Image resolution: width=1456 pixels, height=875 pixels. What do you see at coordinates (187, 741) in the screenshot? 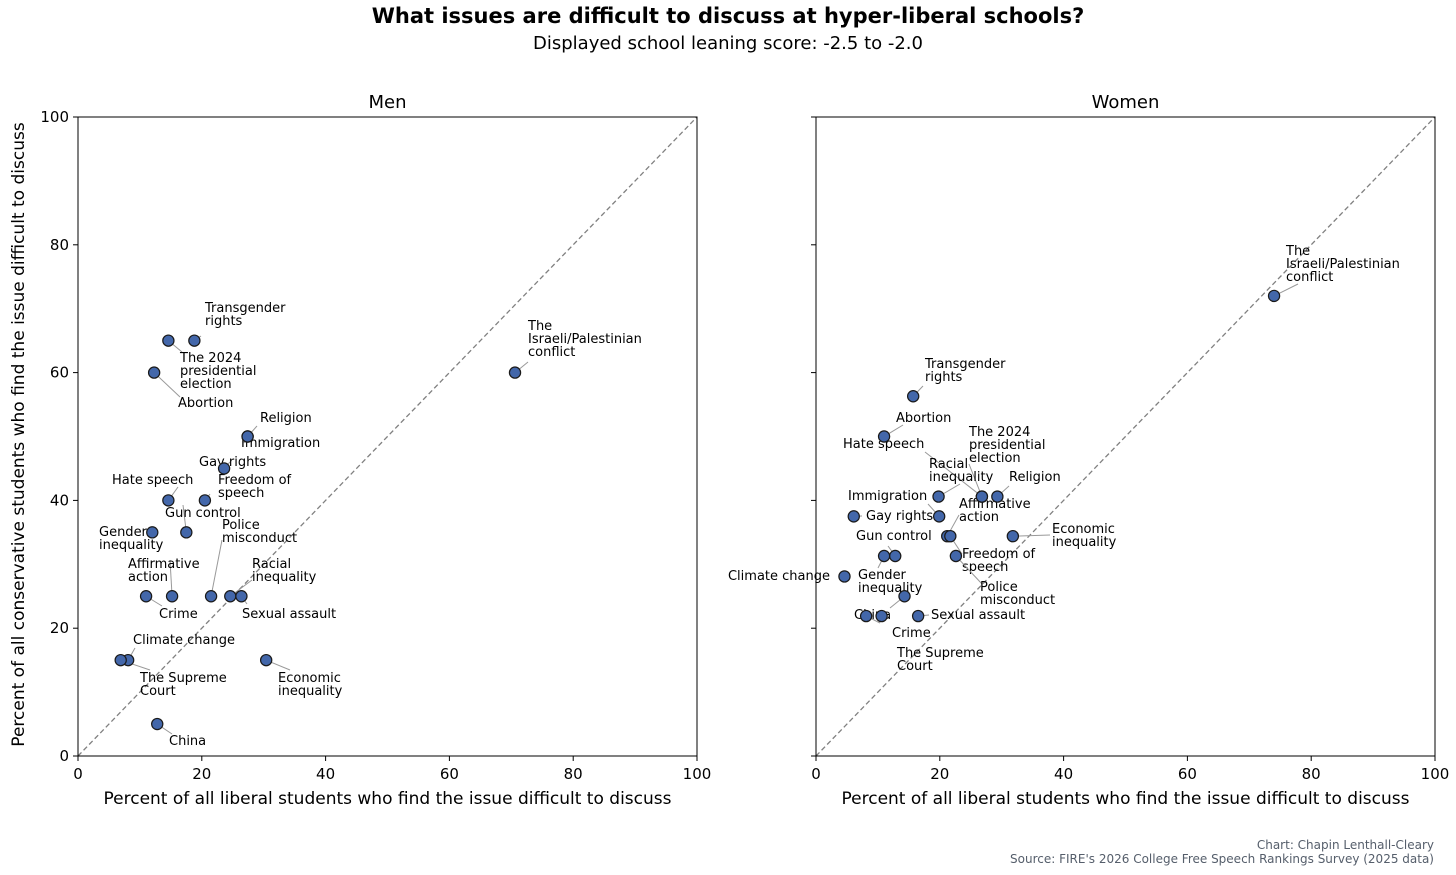
I see `point-label-china: China` at bounding box center [187, 741].